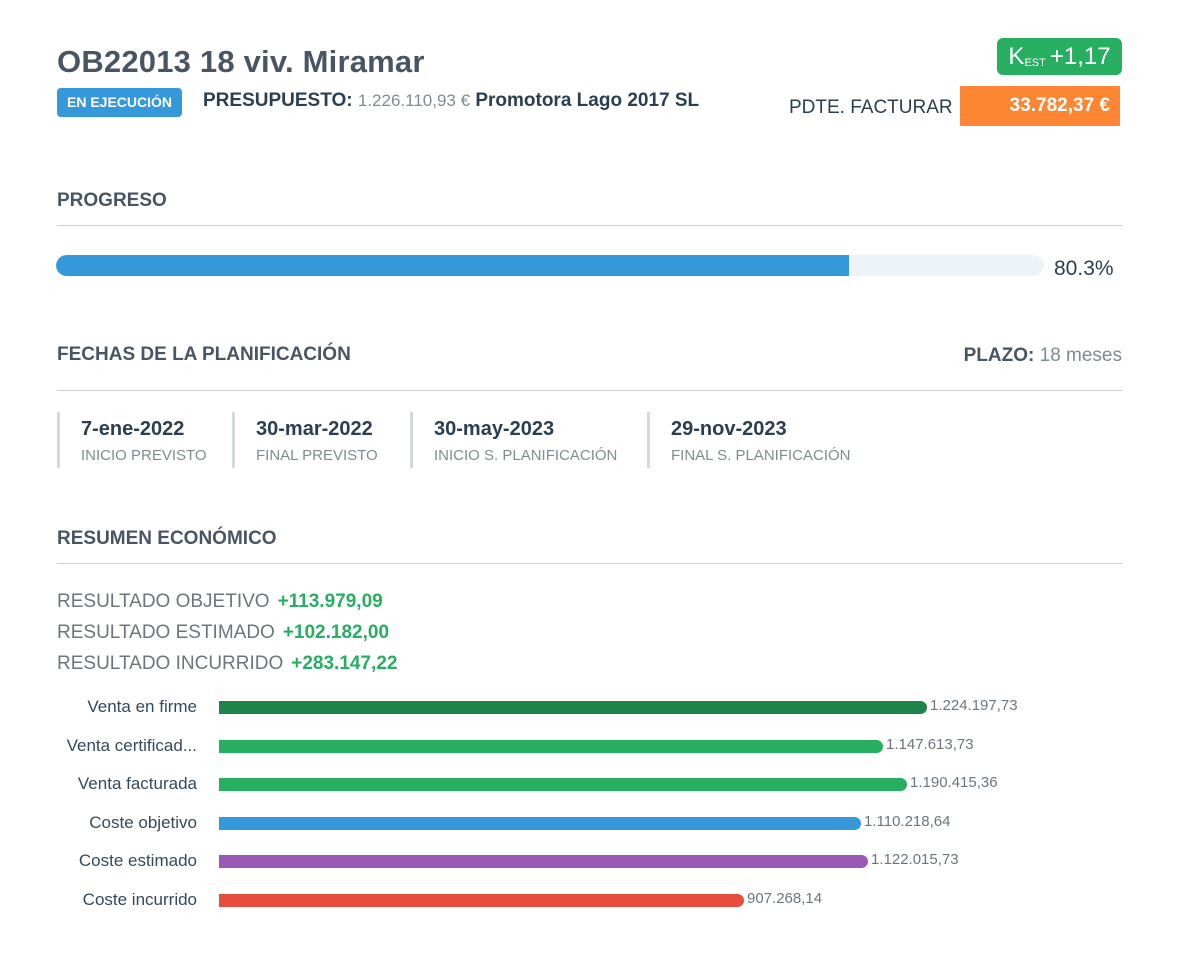 This screenshot has height=977, width=1181. I want to click on bar-value-label: 1.122.015,73, so click(915, 859).